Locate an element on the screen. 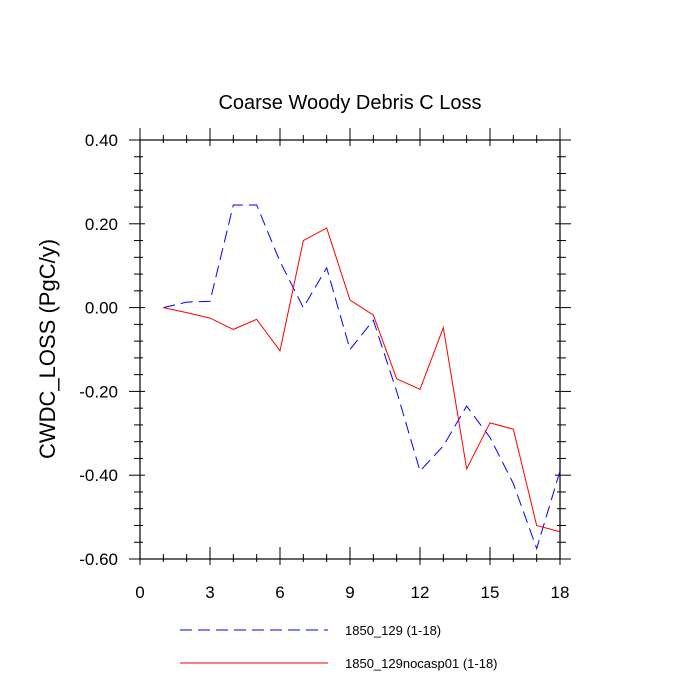 The image size is (700, 700). y-tick-label: 0.20 is located at coordinates (101, 224).